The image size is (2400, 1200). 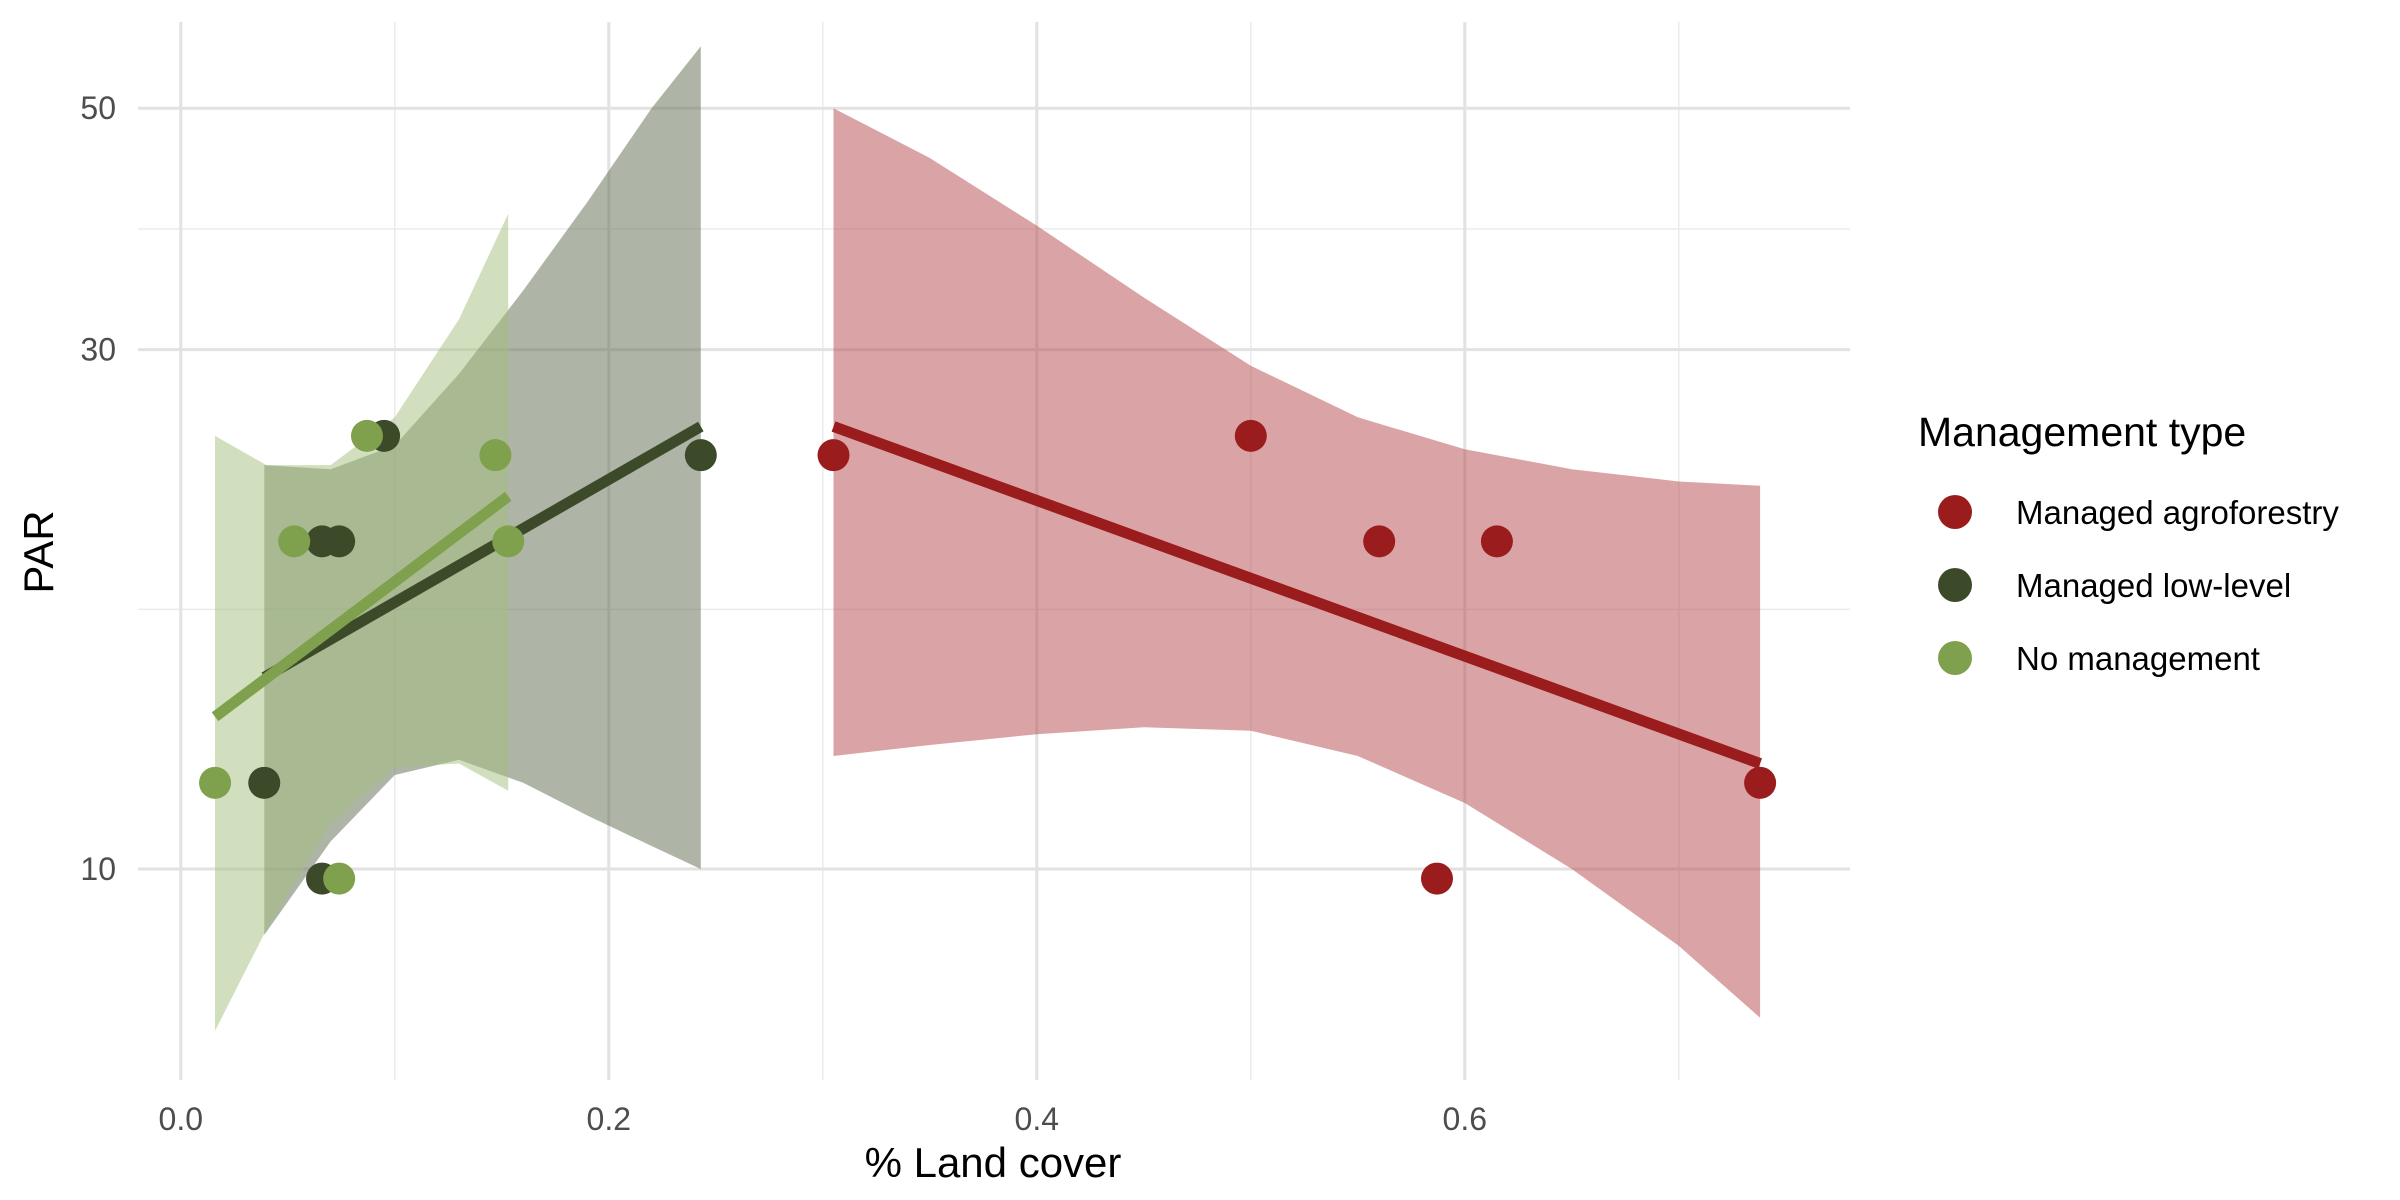 I want to click on x-tick-label: 0.0, so click(x=181, y=1119).